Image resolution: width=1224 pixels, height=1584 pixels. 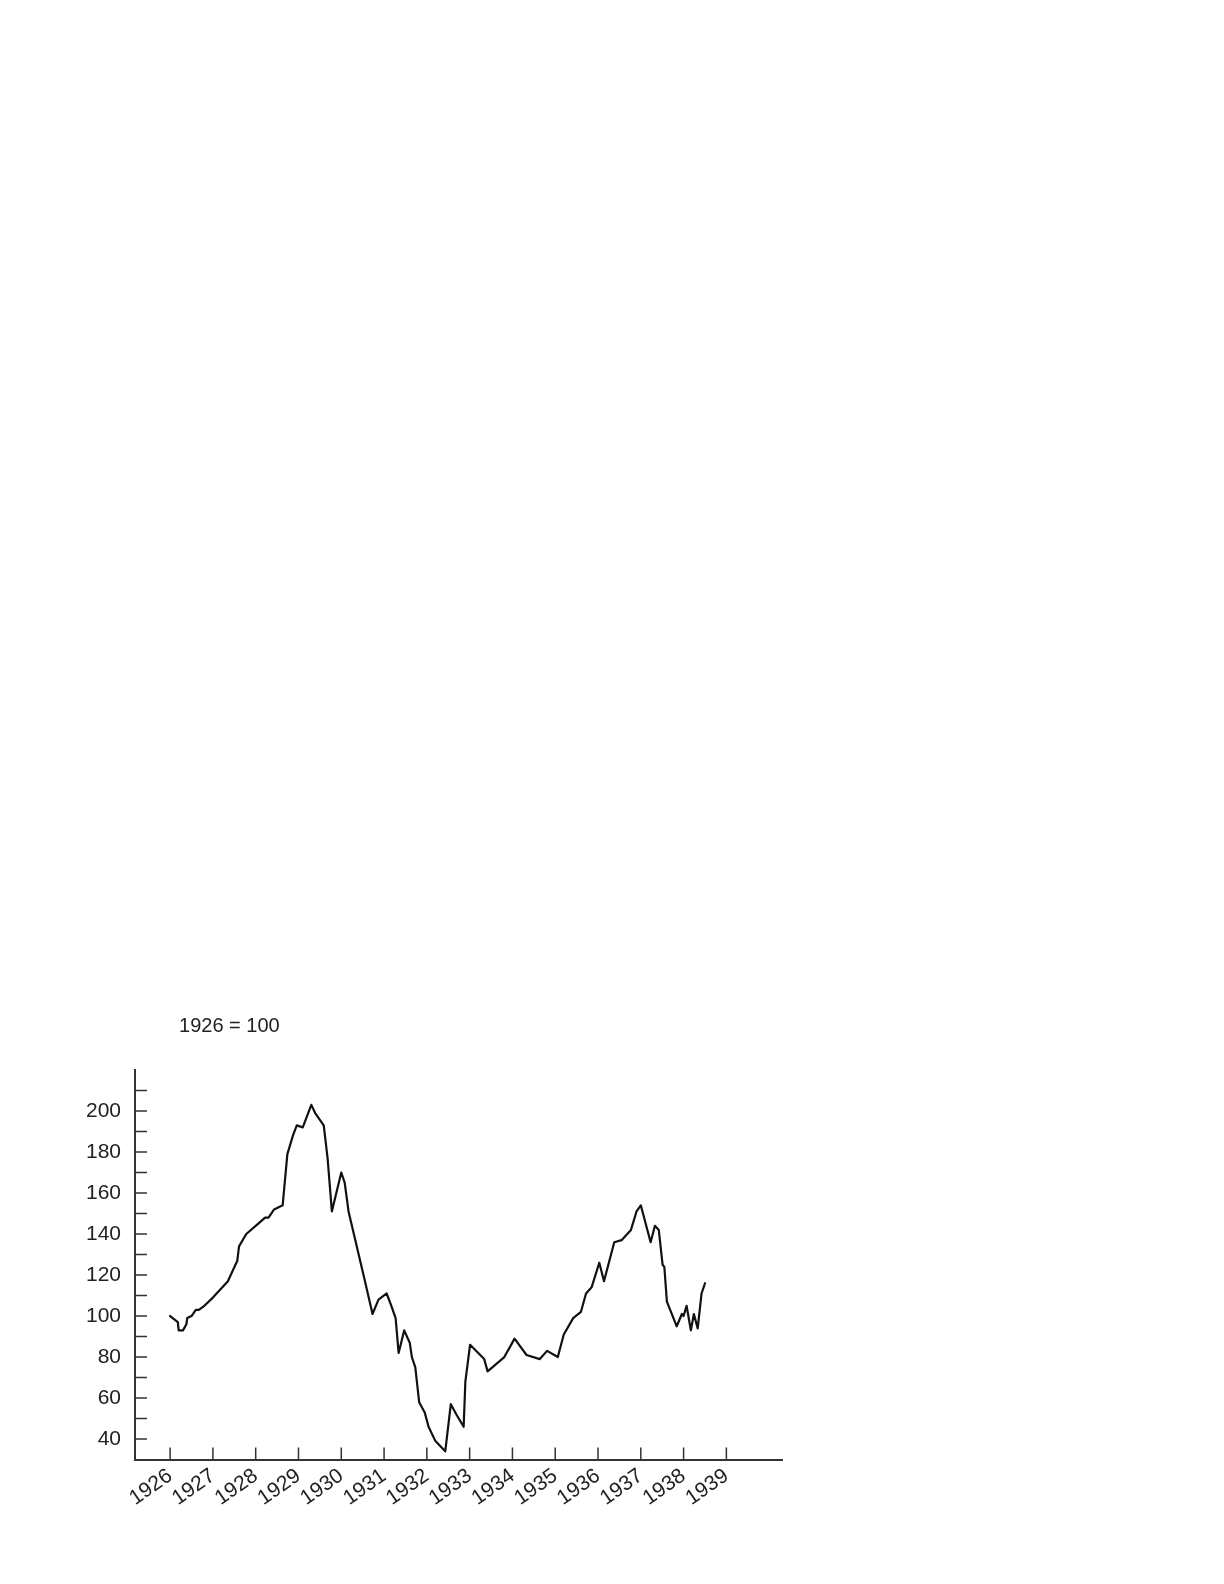 I want to click on y-tick-label: 120, so click(x=103, y=1273).